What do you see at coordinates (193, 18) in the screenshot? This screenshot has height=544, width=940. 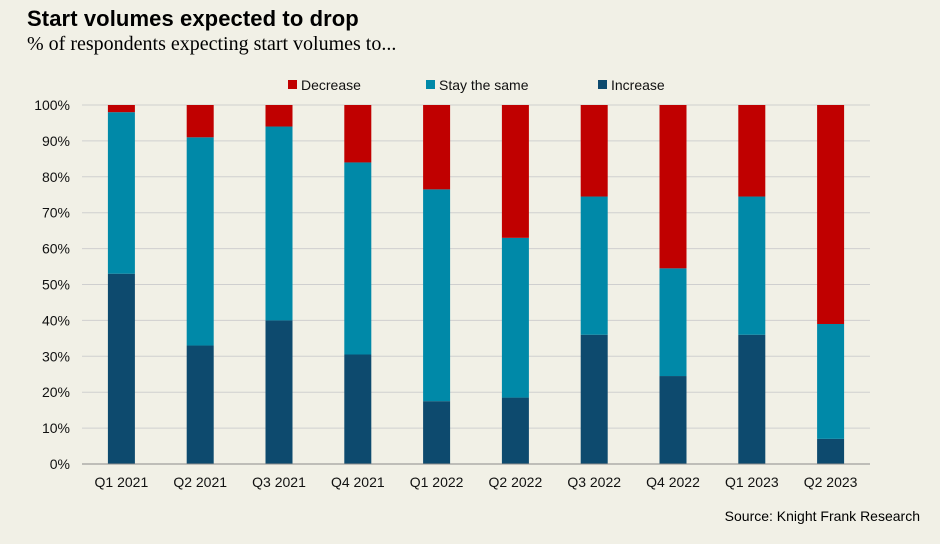 I see `chart-title: Start volumes expected to drop` at bounding box center [193, 18].